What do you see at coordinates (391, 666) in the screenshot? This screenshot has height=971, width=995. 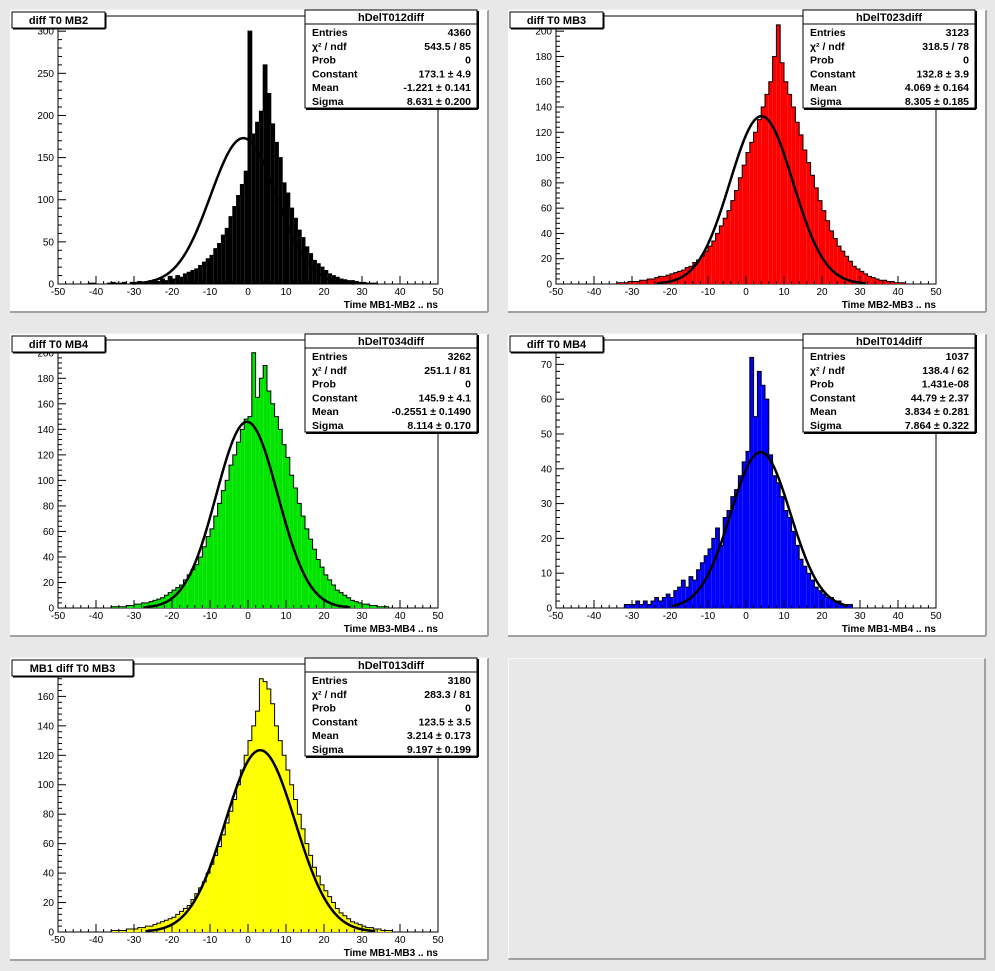 I see `stats-histogram-name: hDelT013diff` at bounding box center [391, 666].